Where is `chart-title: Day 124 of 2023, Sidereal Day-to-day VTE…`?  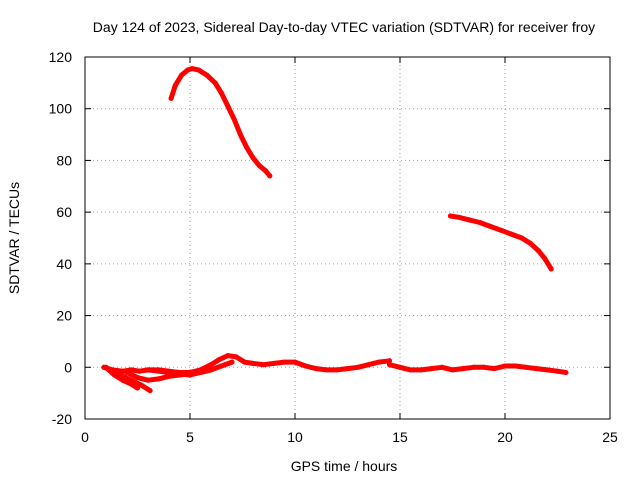 chart-title: Day 124 of 2023, Sidereal Day-to-day VTE… is located at coordinates (344, 27).